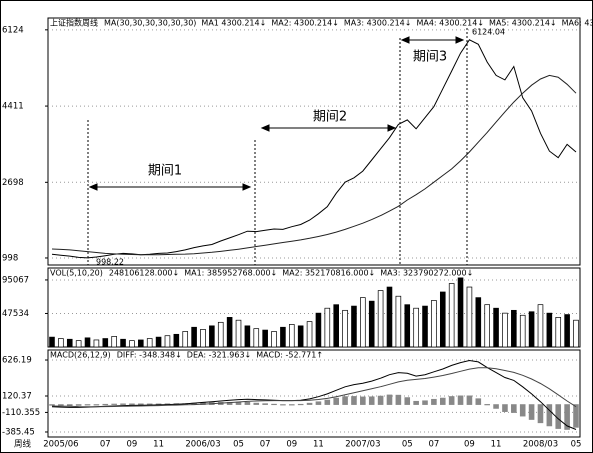 The width and height of the screenshot is (593, 453). Describe the element at coordinates (149, 355) in the screenshot. I see `header-item: DIFF: -348.348↓` at that location.